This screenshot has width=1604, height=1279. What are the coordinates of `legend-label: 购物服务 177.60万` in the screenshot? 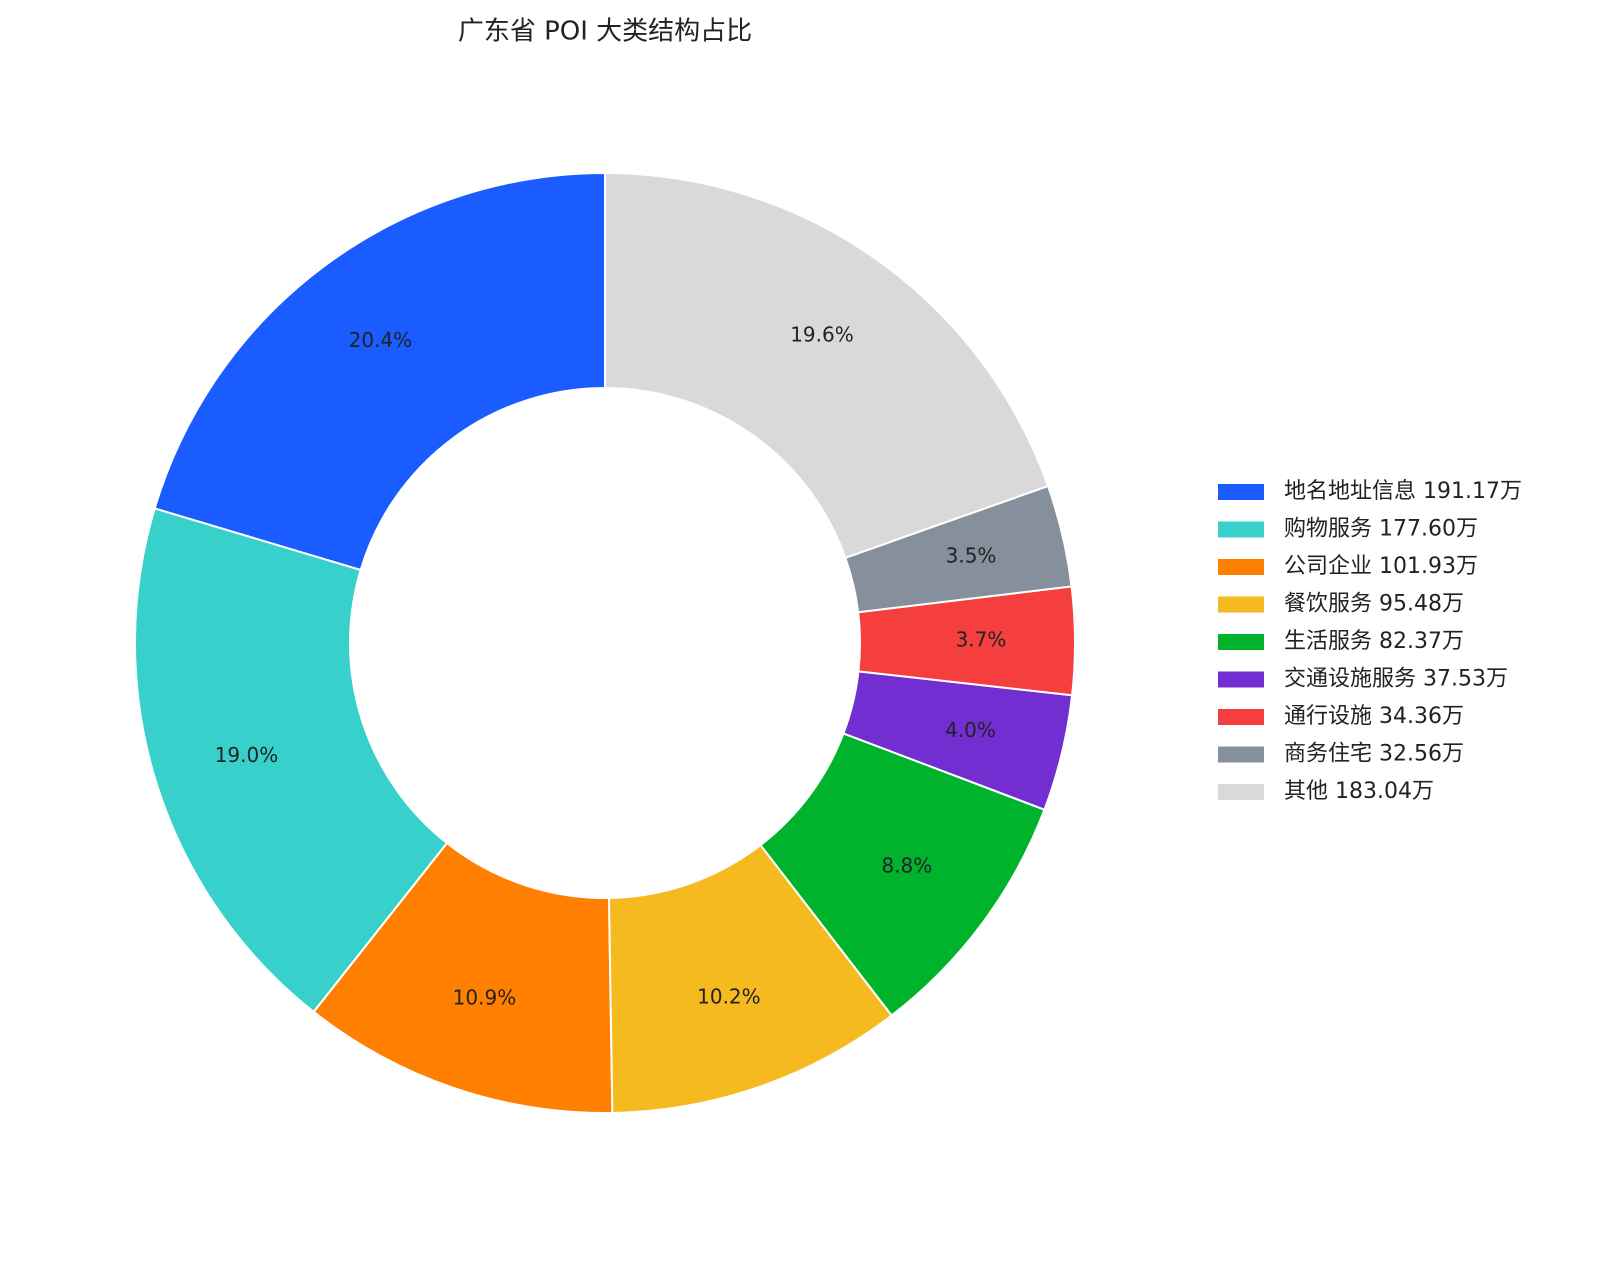 It's located at (1381, 529).